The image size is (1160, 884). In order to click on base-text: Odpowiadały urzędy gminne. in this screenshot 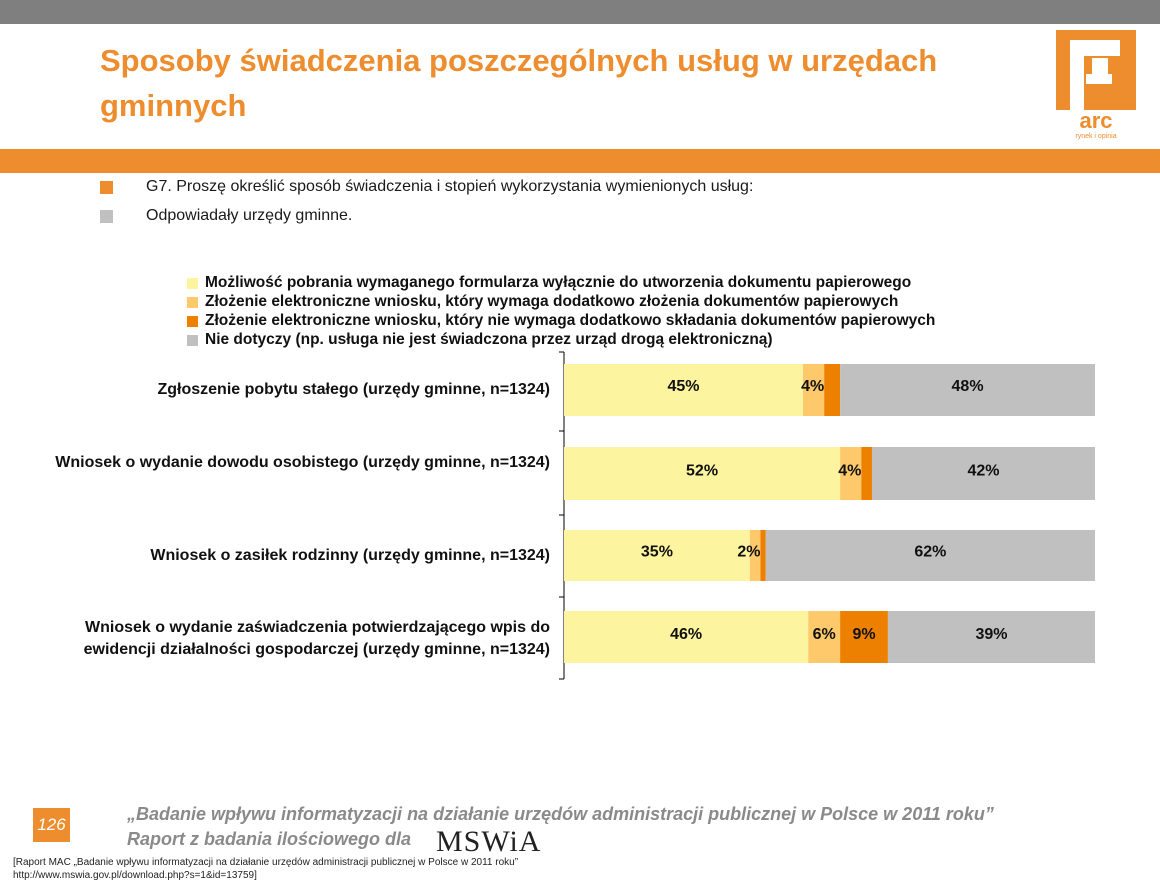, I will do `click(249, 215)`.